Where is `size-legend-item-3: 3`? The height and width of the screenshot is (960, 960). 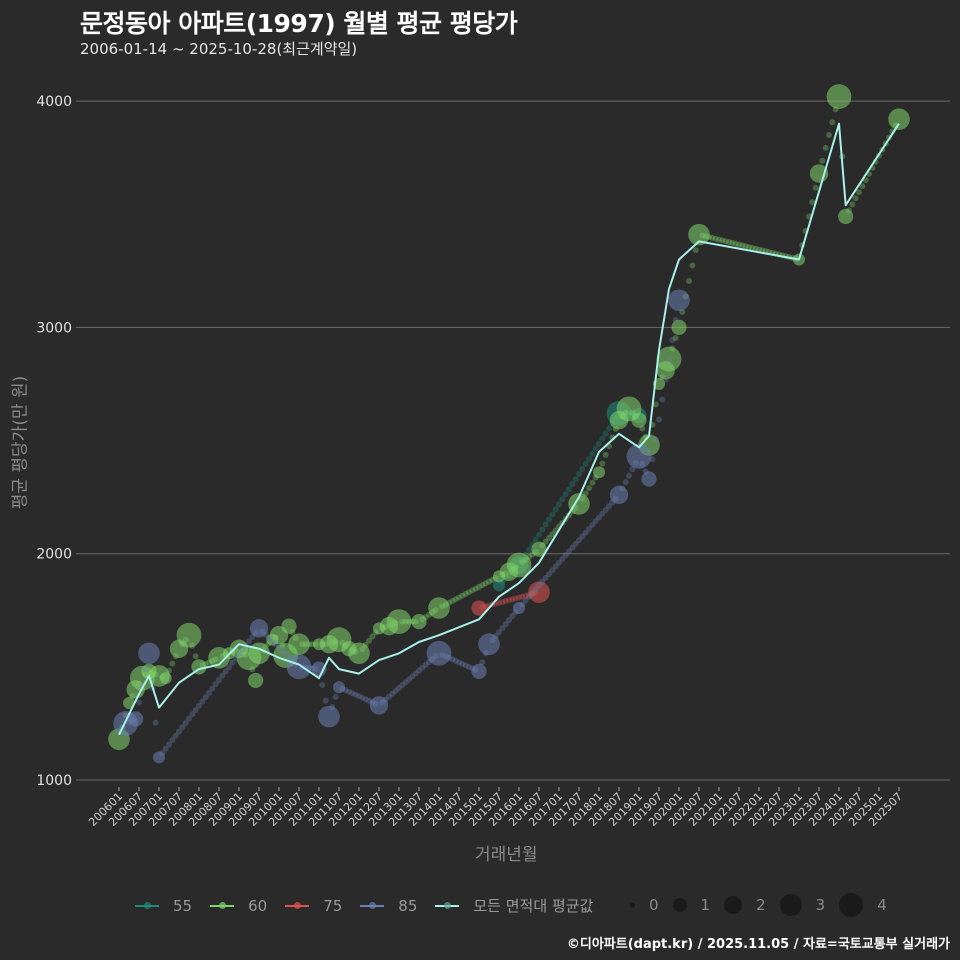
size-legend-item-3: 3 is located at coordinates (802, 905).